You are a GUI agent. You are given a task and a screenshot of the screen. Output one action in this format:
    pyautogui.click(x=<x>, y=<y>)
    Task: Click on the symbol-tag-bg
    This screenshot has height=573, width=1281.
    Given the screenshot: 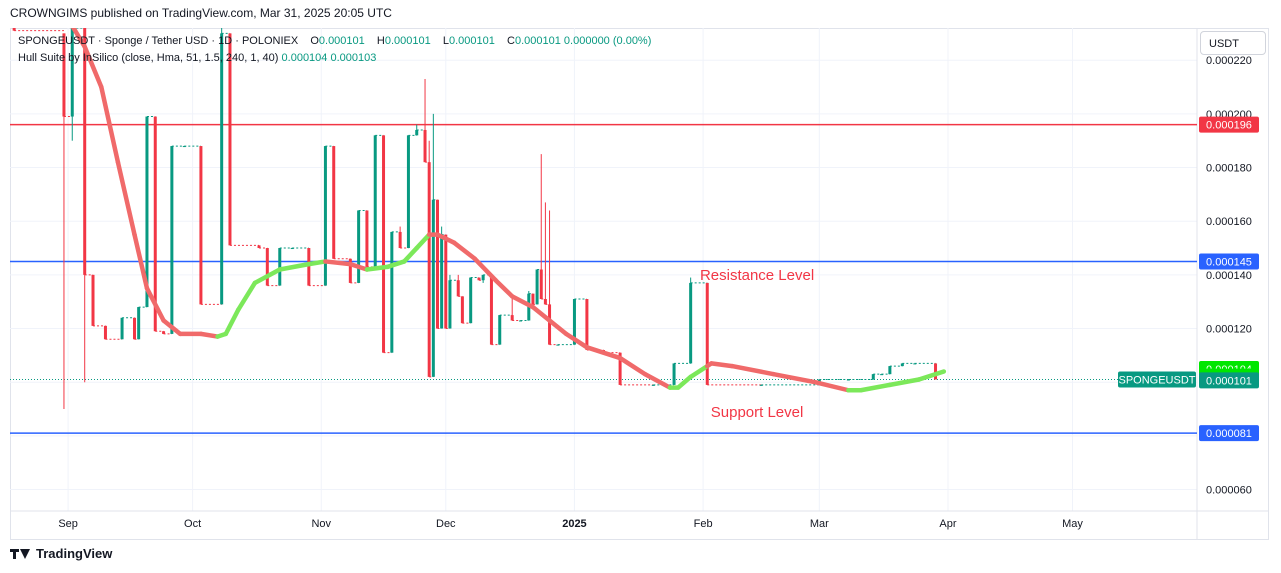 What is the action you would take?
    pyautogui.click(x=1157, y=379)
    